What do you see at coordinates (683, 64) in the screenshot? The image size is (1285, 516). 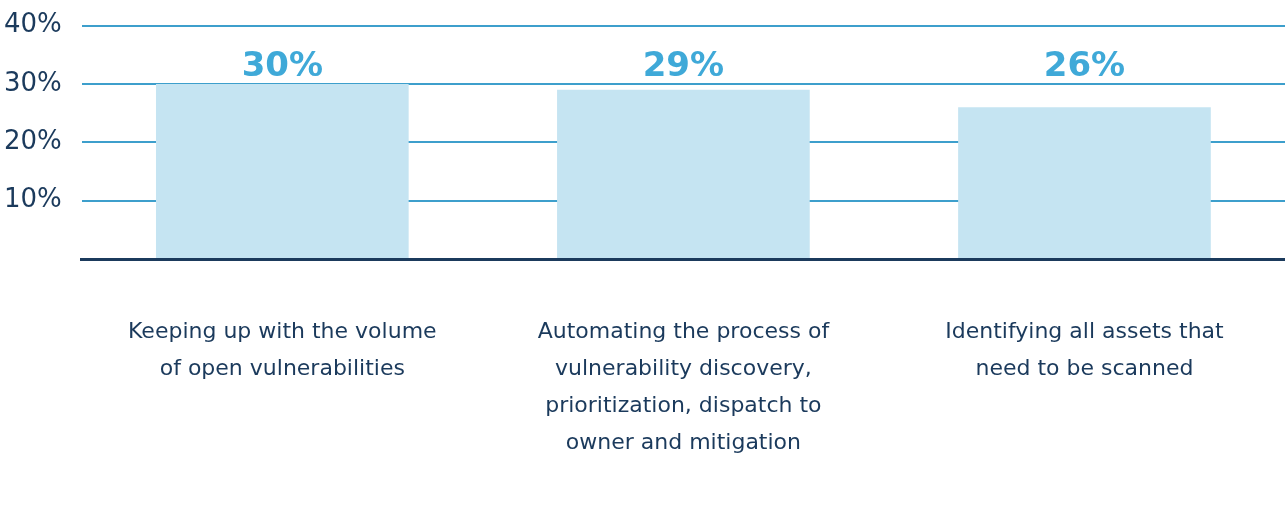 I see `data-label: 29%` at bounding box center [683, 64].